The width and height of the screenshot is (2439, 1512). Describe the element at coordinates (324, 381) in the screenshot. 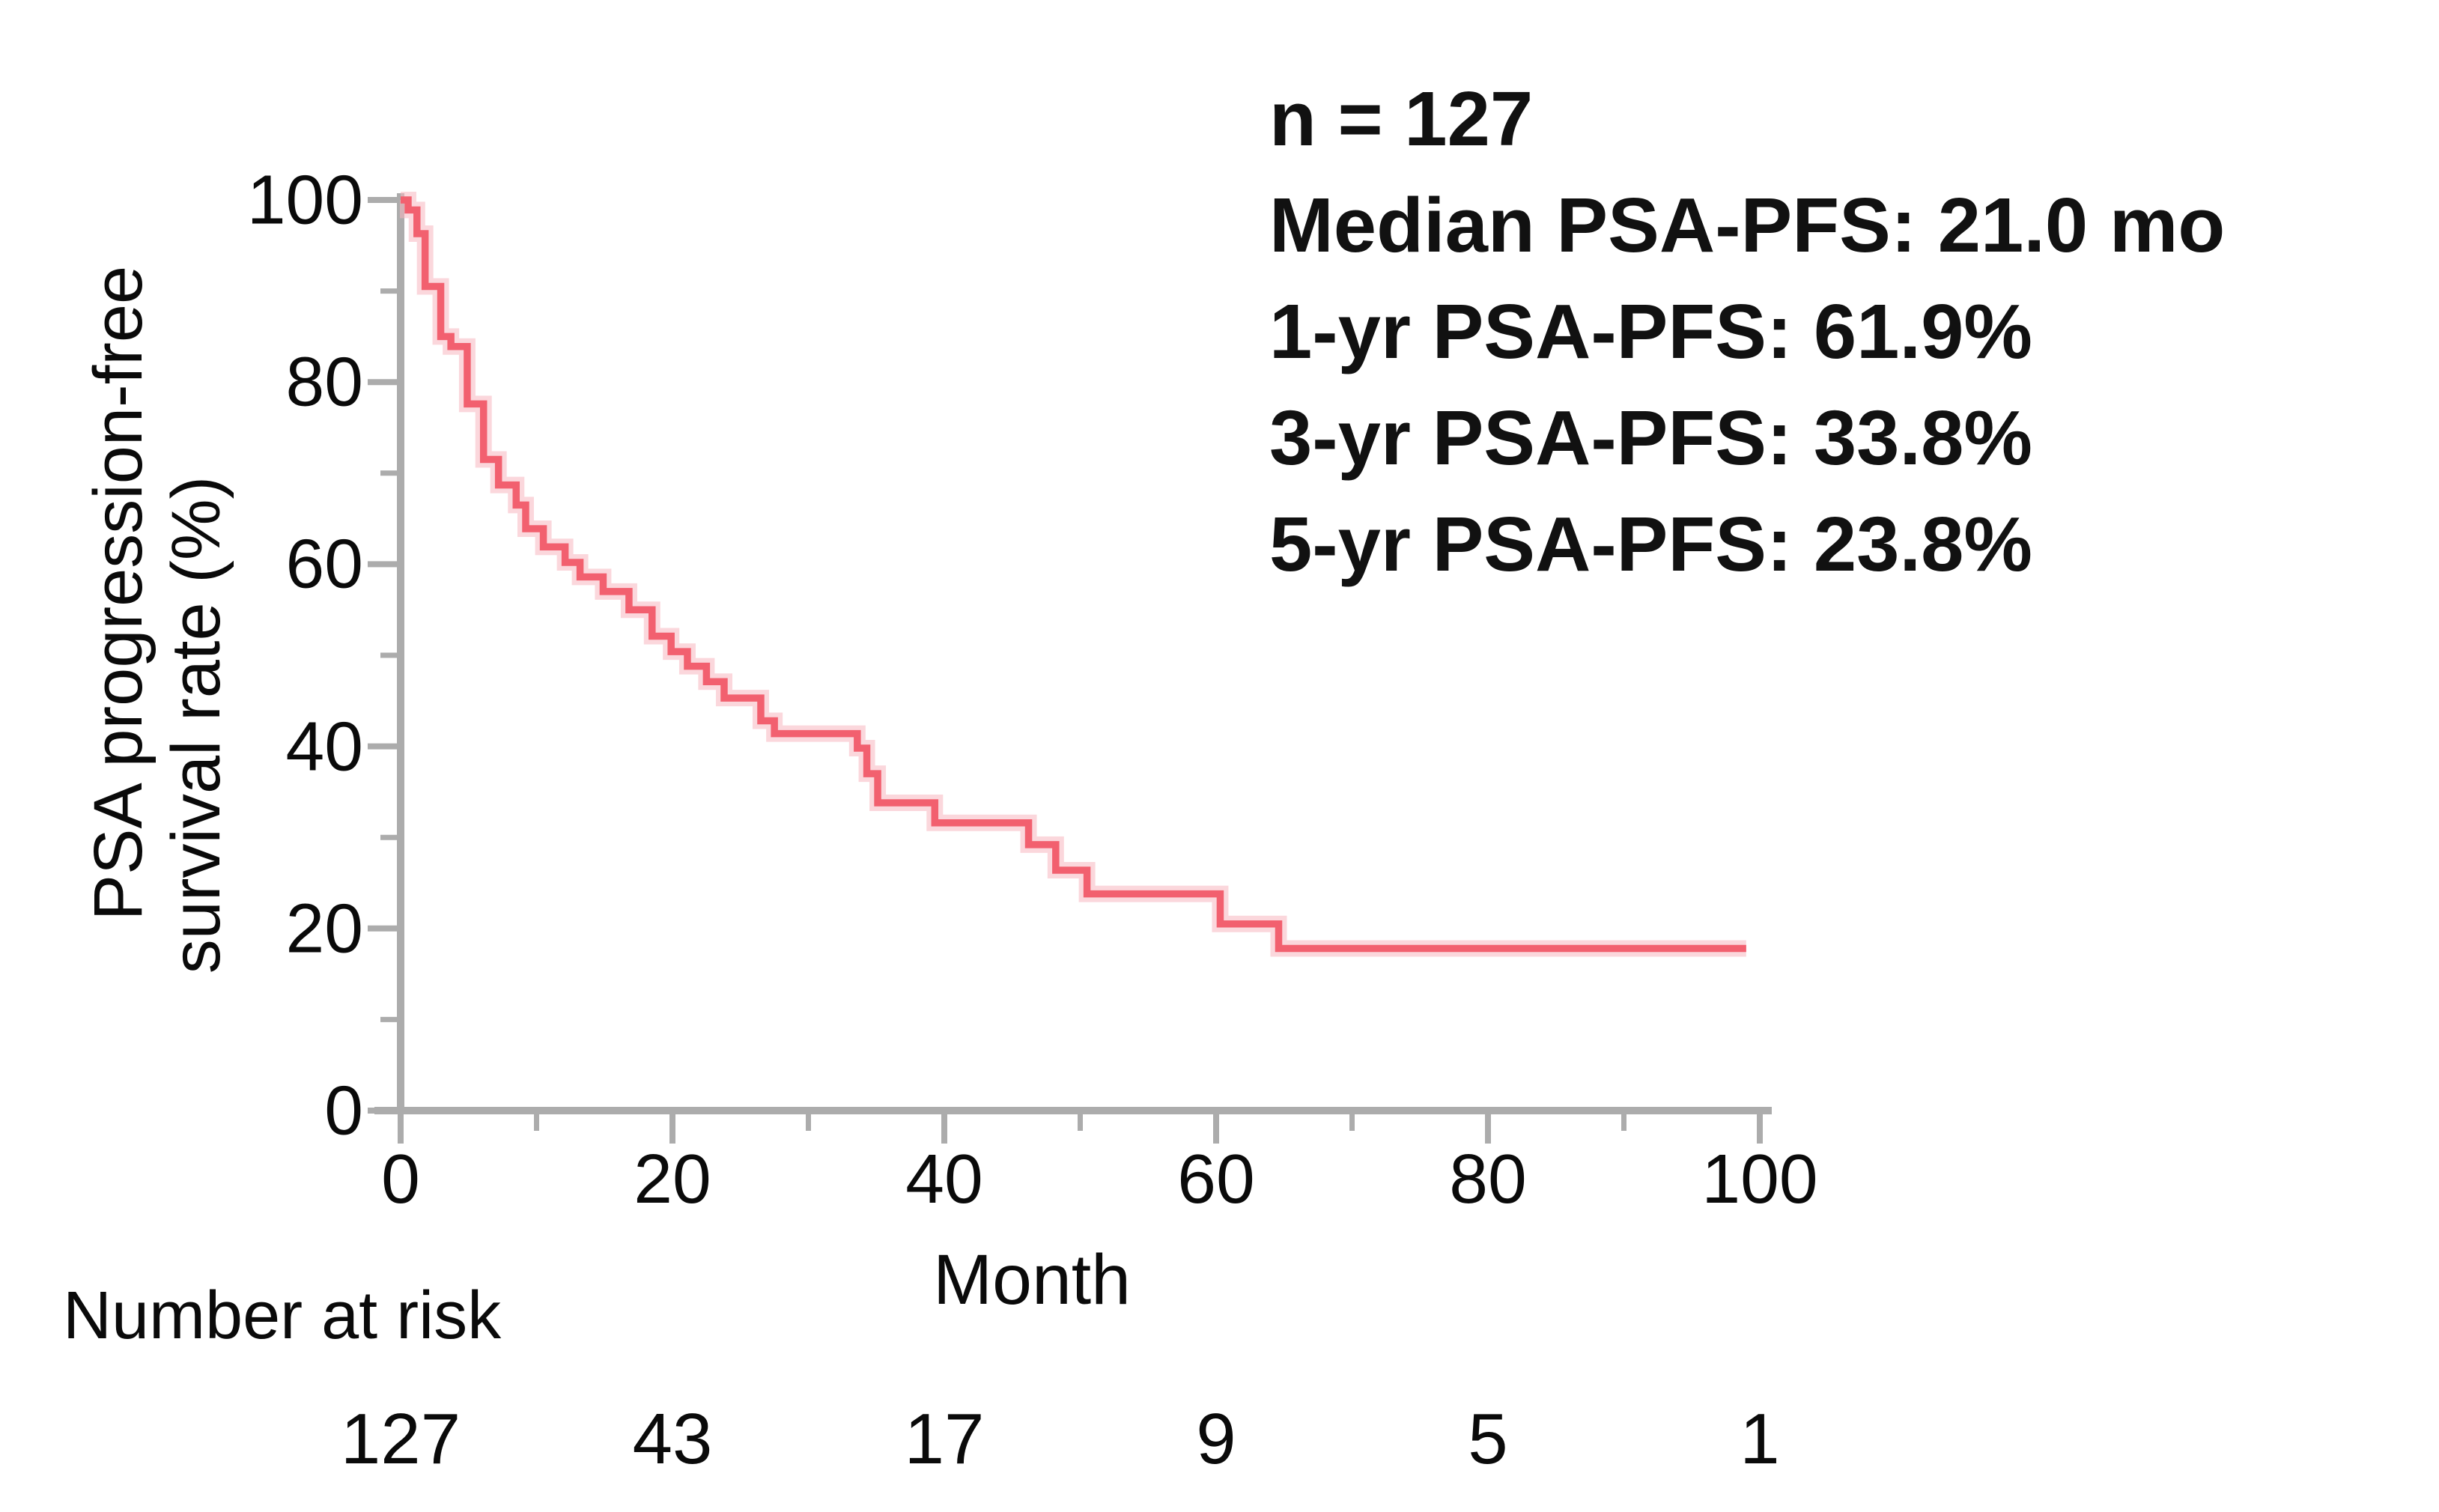

I see `y-tick-label-80: 80` at that location.